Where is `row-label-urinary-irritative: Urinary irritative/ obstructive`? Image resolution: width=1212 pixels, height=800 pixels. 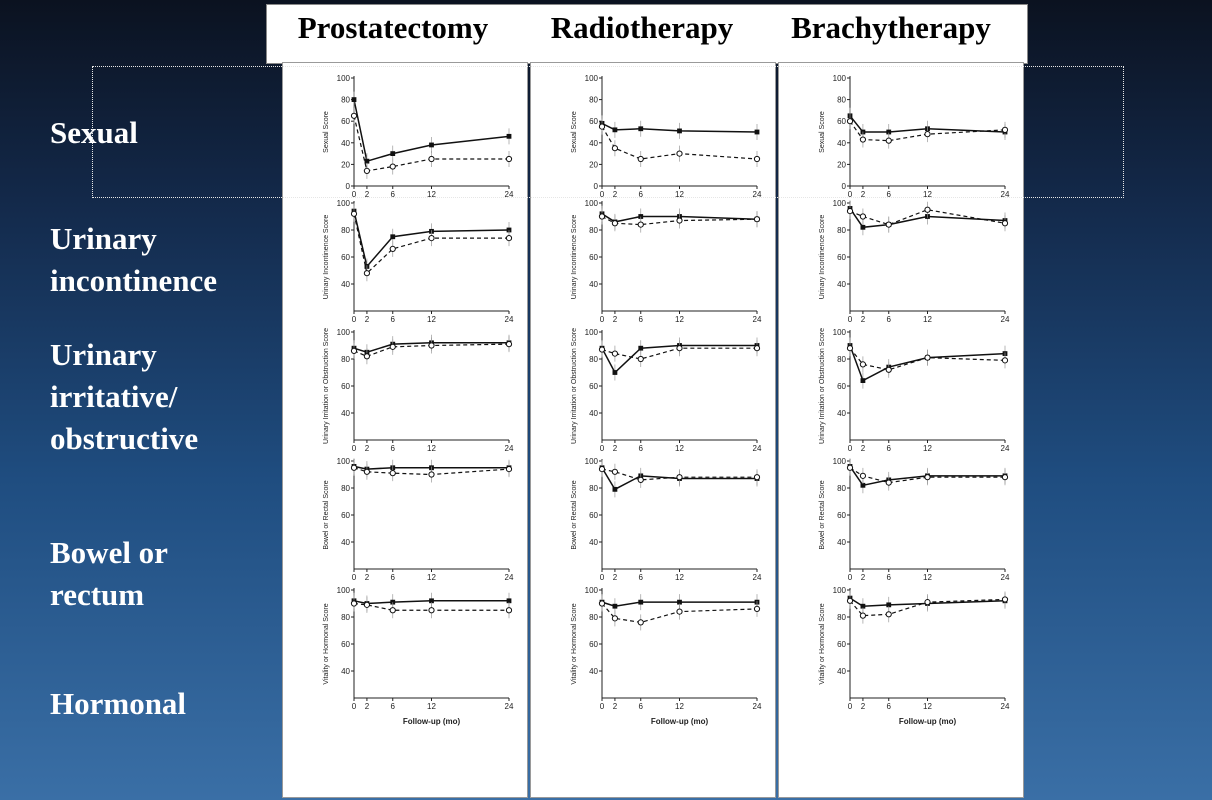 row-label-urinary-irritative: Urinary irritative/ obstructive is located at coordinates (124, 396).